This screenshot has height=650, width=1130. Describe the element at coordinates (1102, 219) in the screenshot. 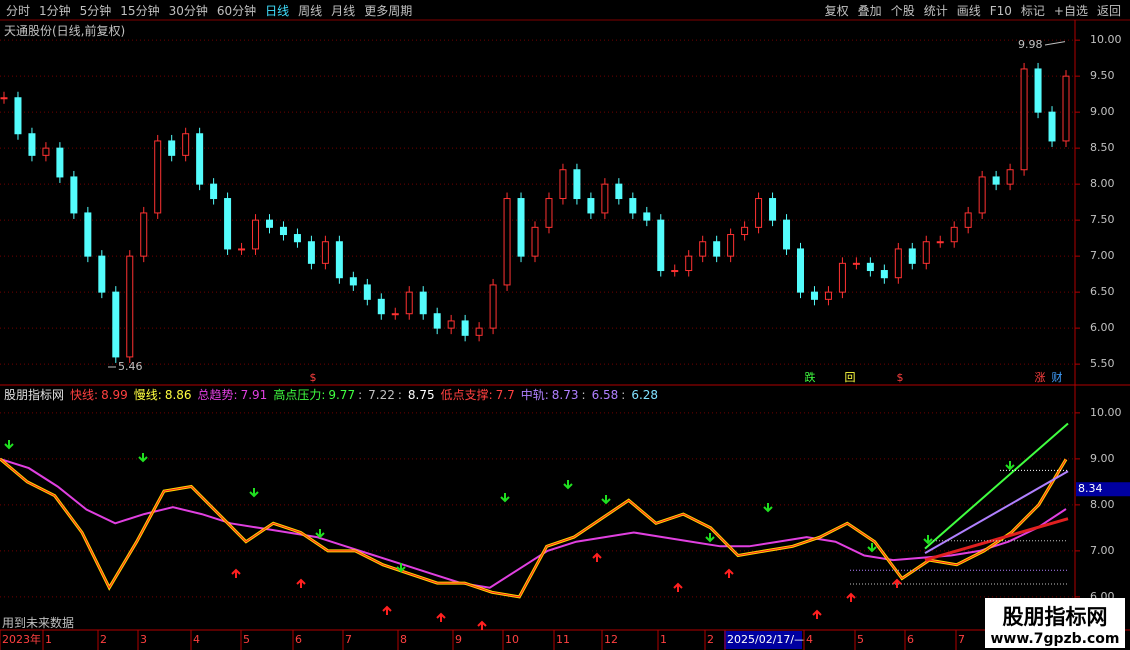

I see `y-tick-label: 7.50` at that location.